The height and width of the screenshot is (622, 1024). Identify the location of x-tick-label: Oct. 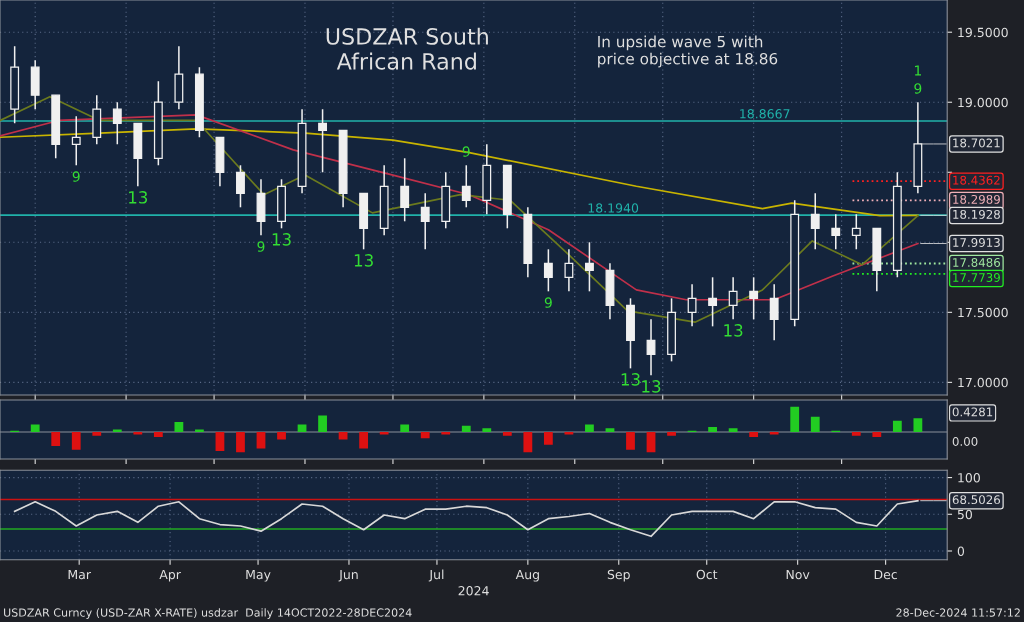
(707, 574).